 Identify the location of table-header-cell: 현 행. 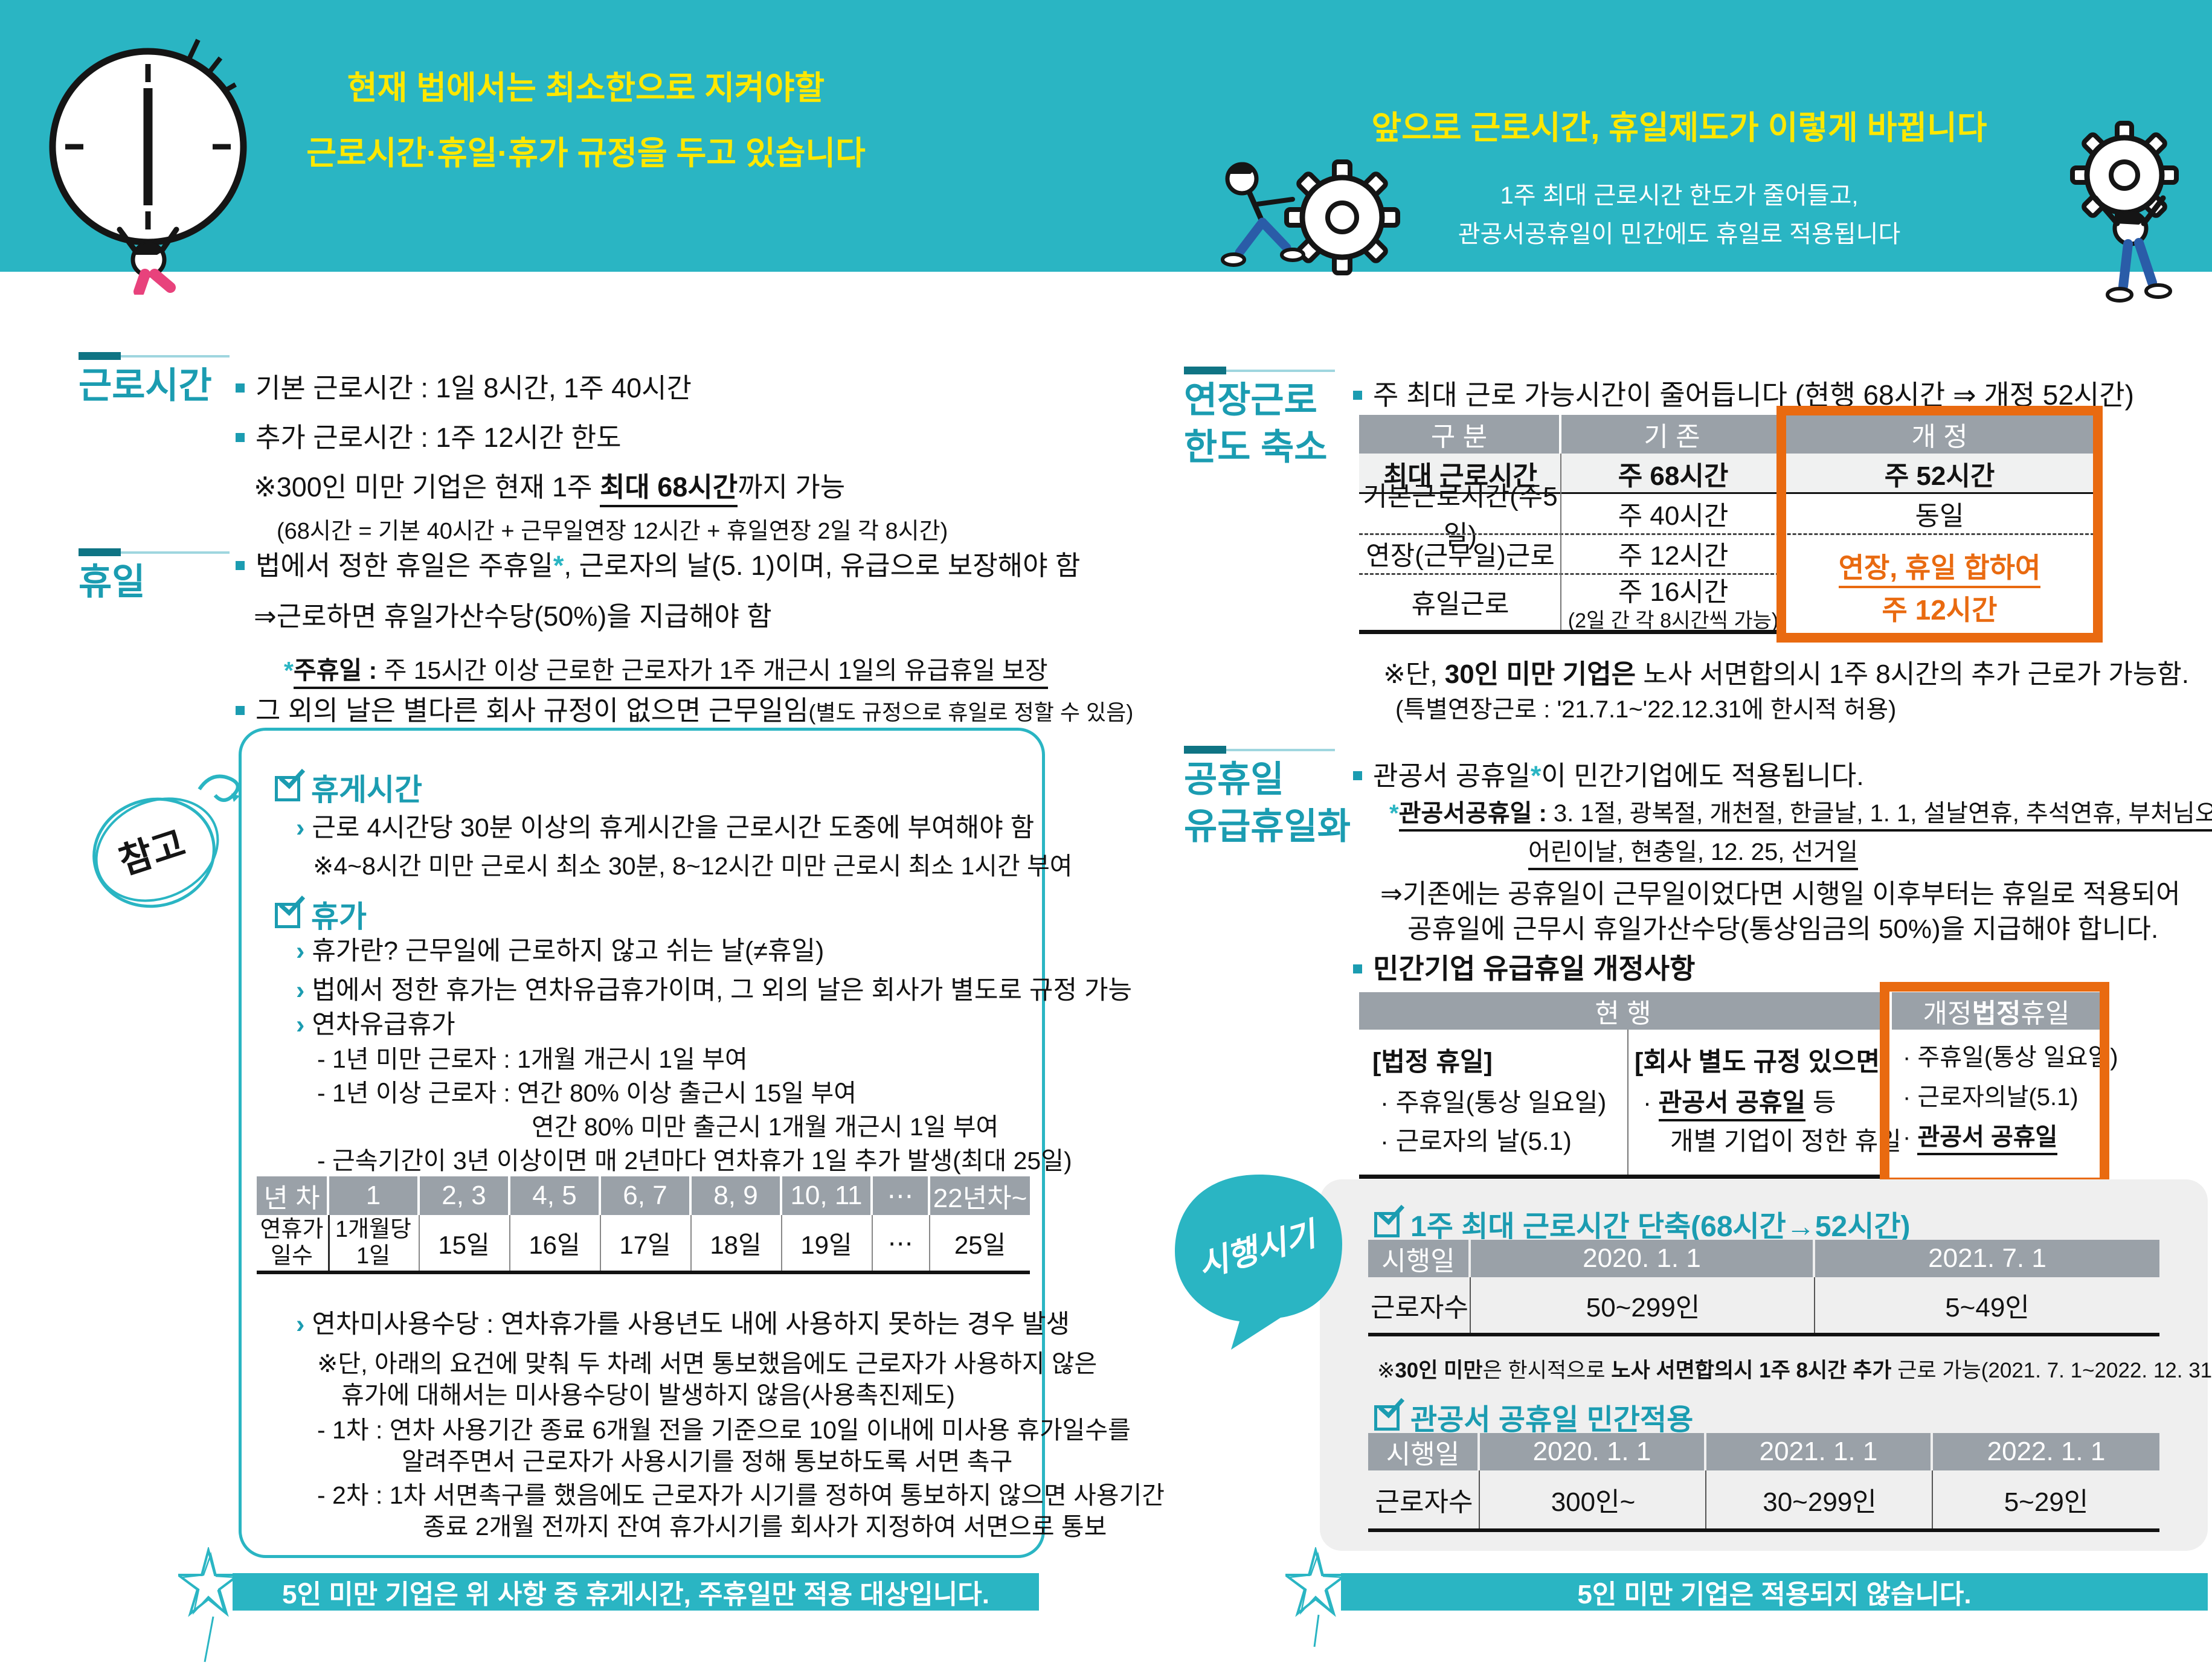
(1623, 1011).